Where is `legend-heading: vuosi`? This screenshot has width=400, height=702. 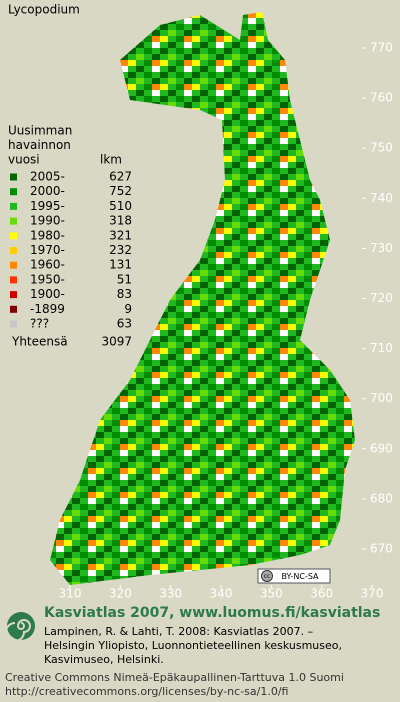
legend-heading: vuosi is located at coordinates (24, 160).